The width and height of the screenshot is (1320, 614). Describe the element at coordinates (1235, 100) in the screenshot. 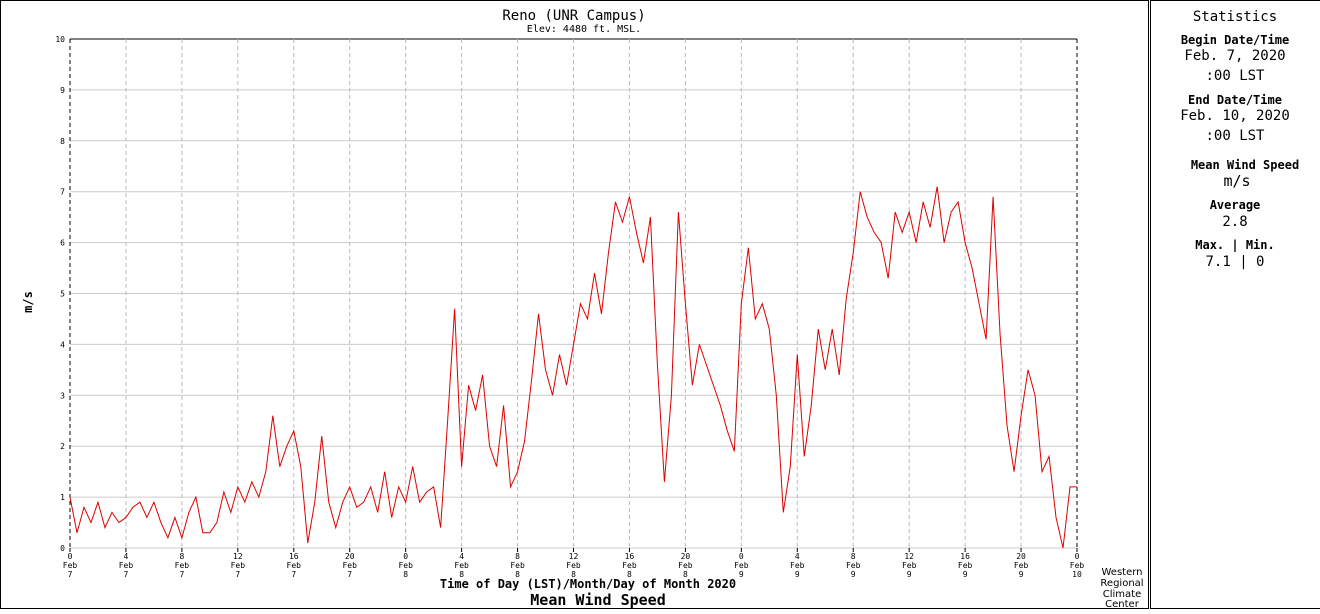

I see `stats-label: End Date/Time` at that location.